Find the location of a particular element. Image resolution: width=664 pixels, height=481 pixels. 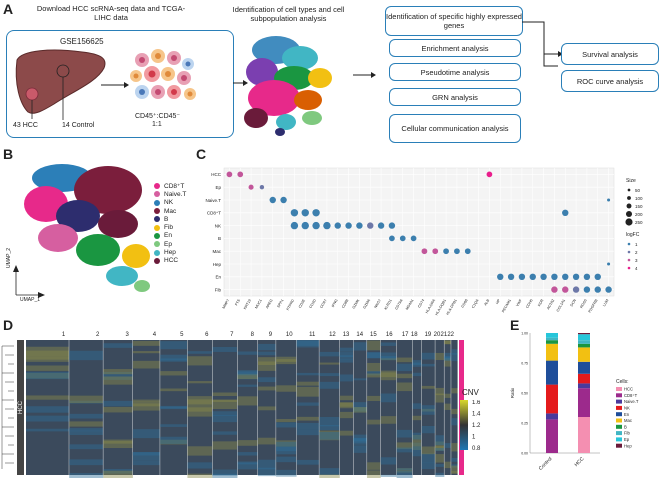

gene-label: RGS5 is located at coordinates (583, 304).